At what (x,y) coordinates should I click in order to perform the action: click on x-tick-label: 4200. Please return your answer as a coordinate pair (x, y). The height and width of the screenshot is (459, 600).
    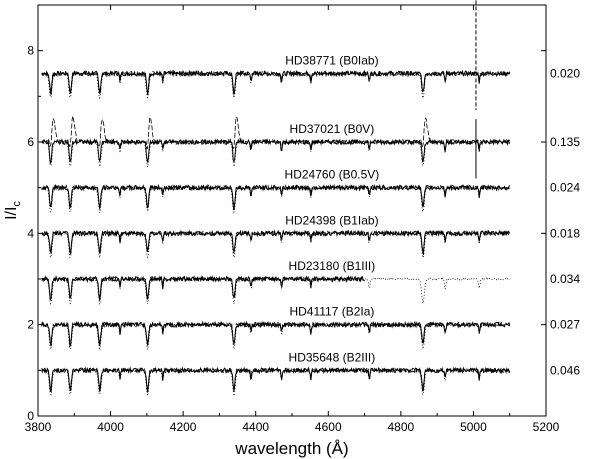
    Looking at the image, I should click on (183, 427).